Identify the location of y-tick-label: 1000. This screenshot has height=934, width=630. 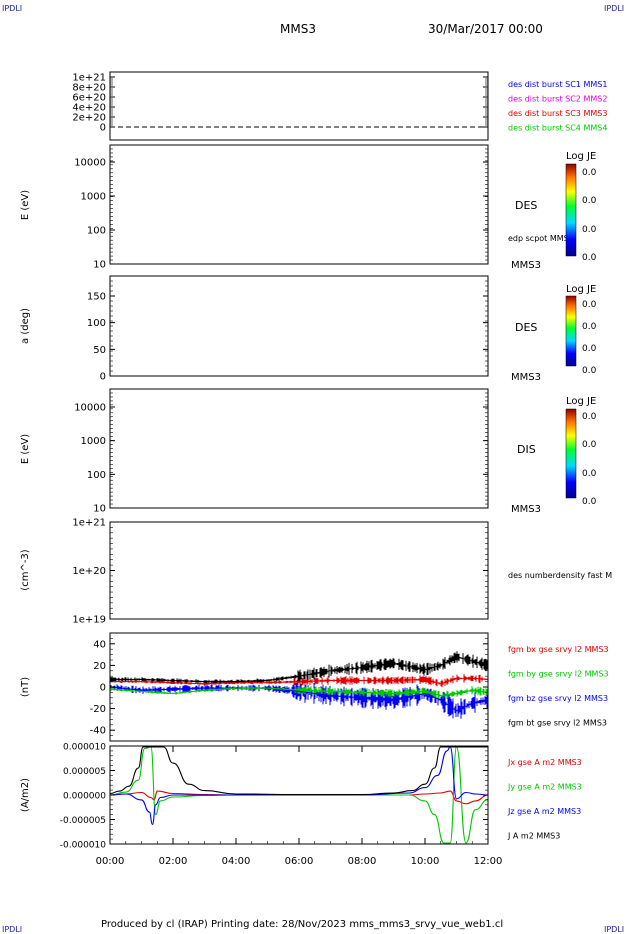
(93, 197).